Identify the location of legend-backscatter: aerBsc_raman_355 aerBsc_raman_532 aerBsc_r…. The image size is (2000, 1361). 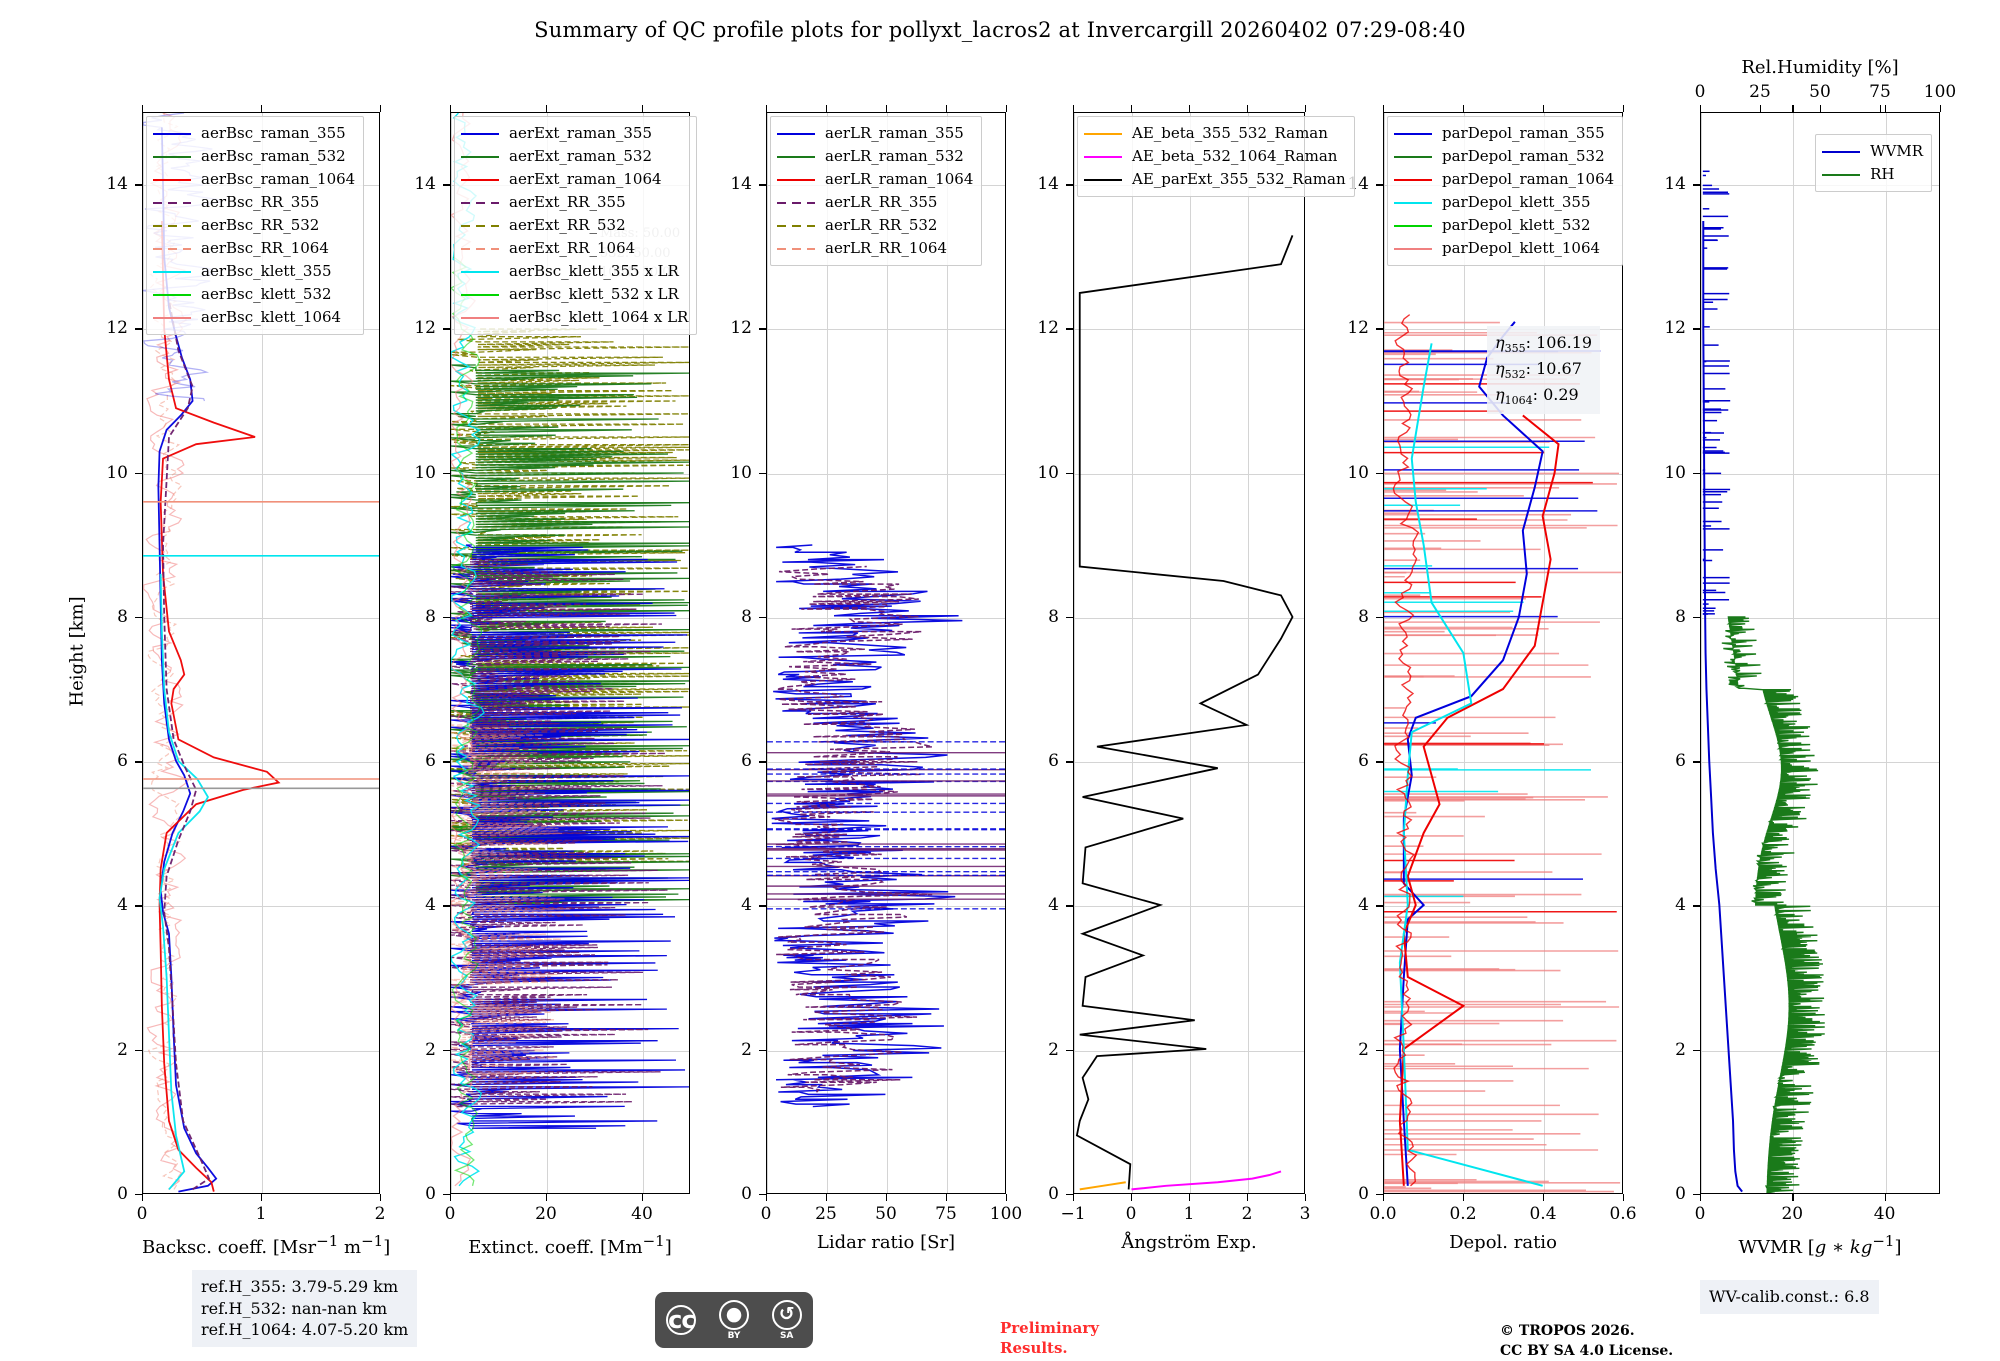
(255, 225).